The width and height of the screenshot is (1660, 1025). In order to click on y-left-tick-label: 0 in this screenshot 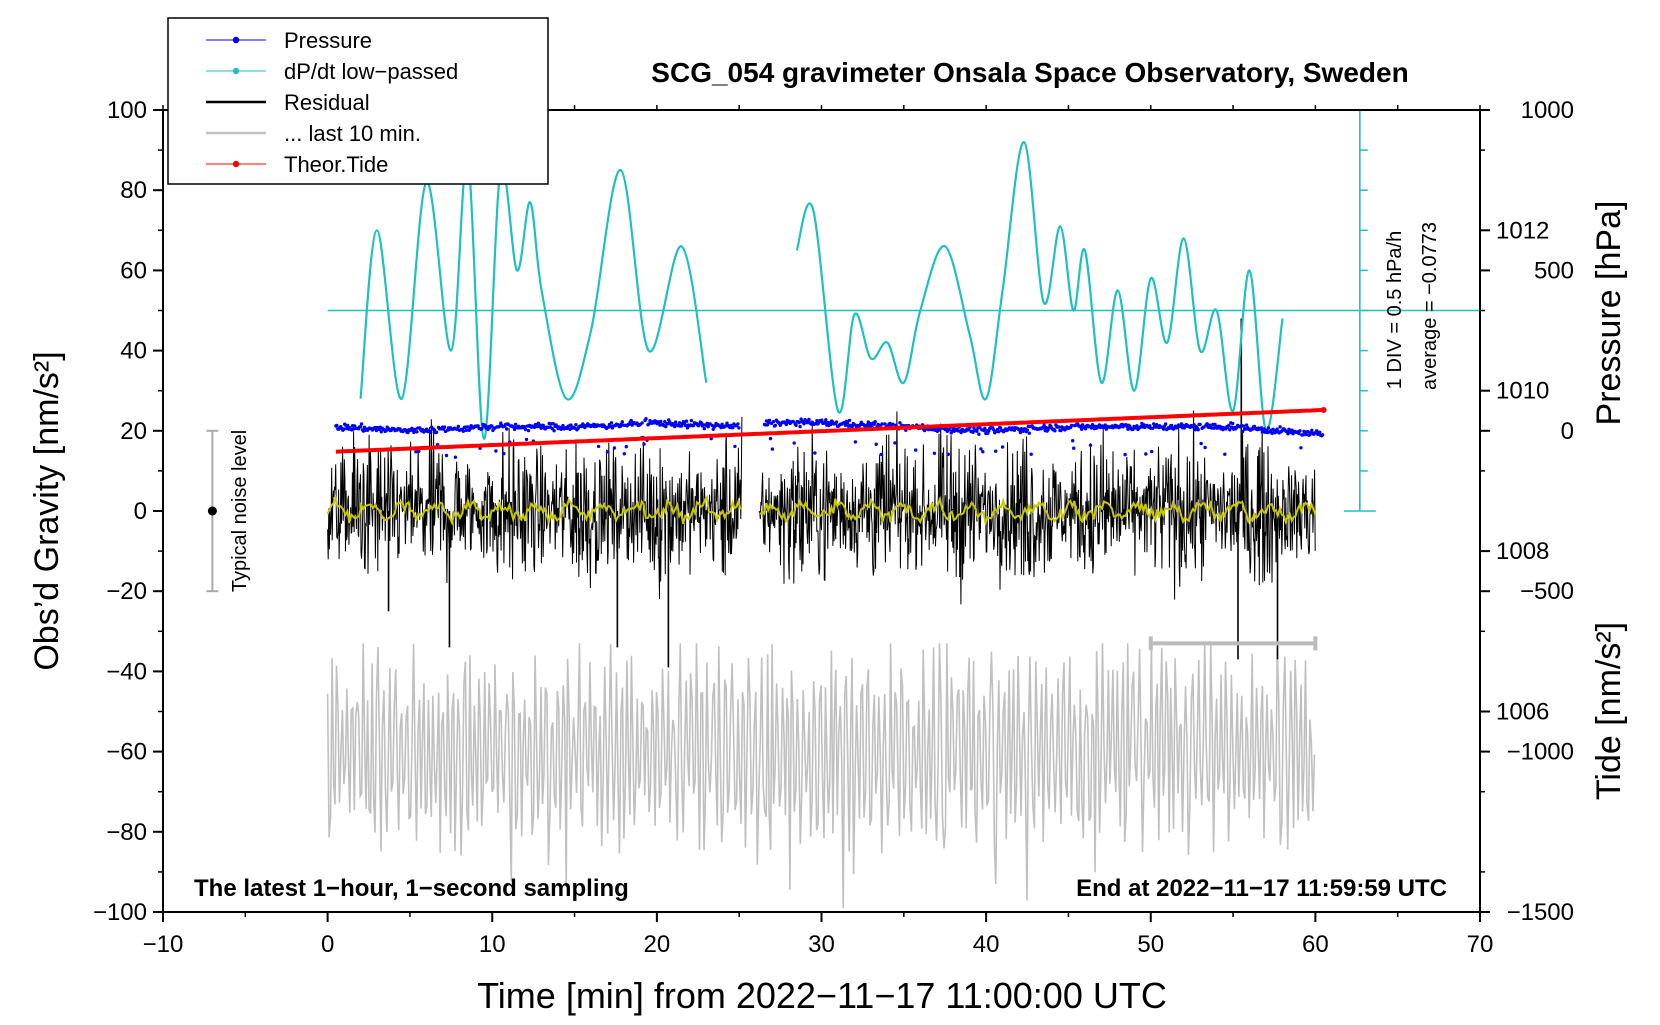, I will do `click(140, 511)`.